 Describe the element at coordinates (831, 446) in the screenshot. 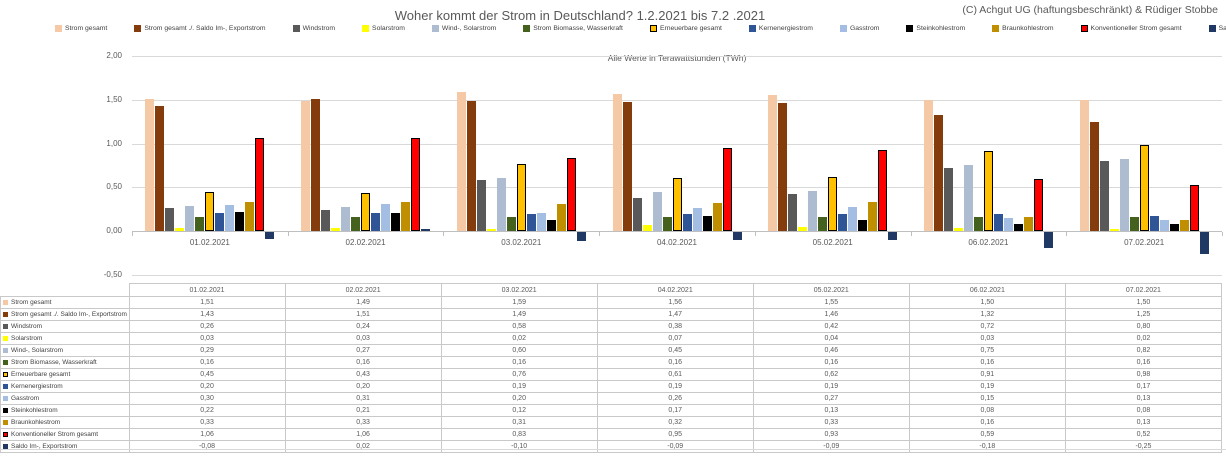

I see `table-value-cell: -0,09` at that location.